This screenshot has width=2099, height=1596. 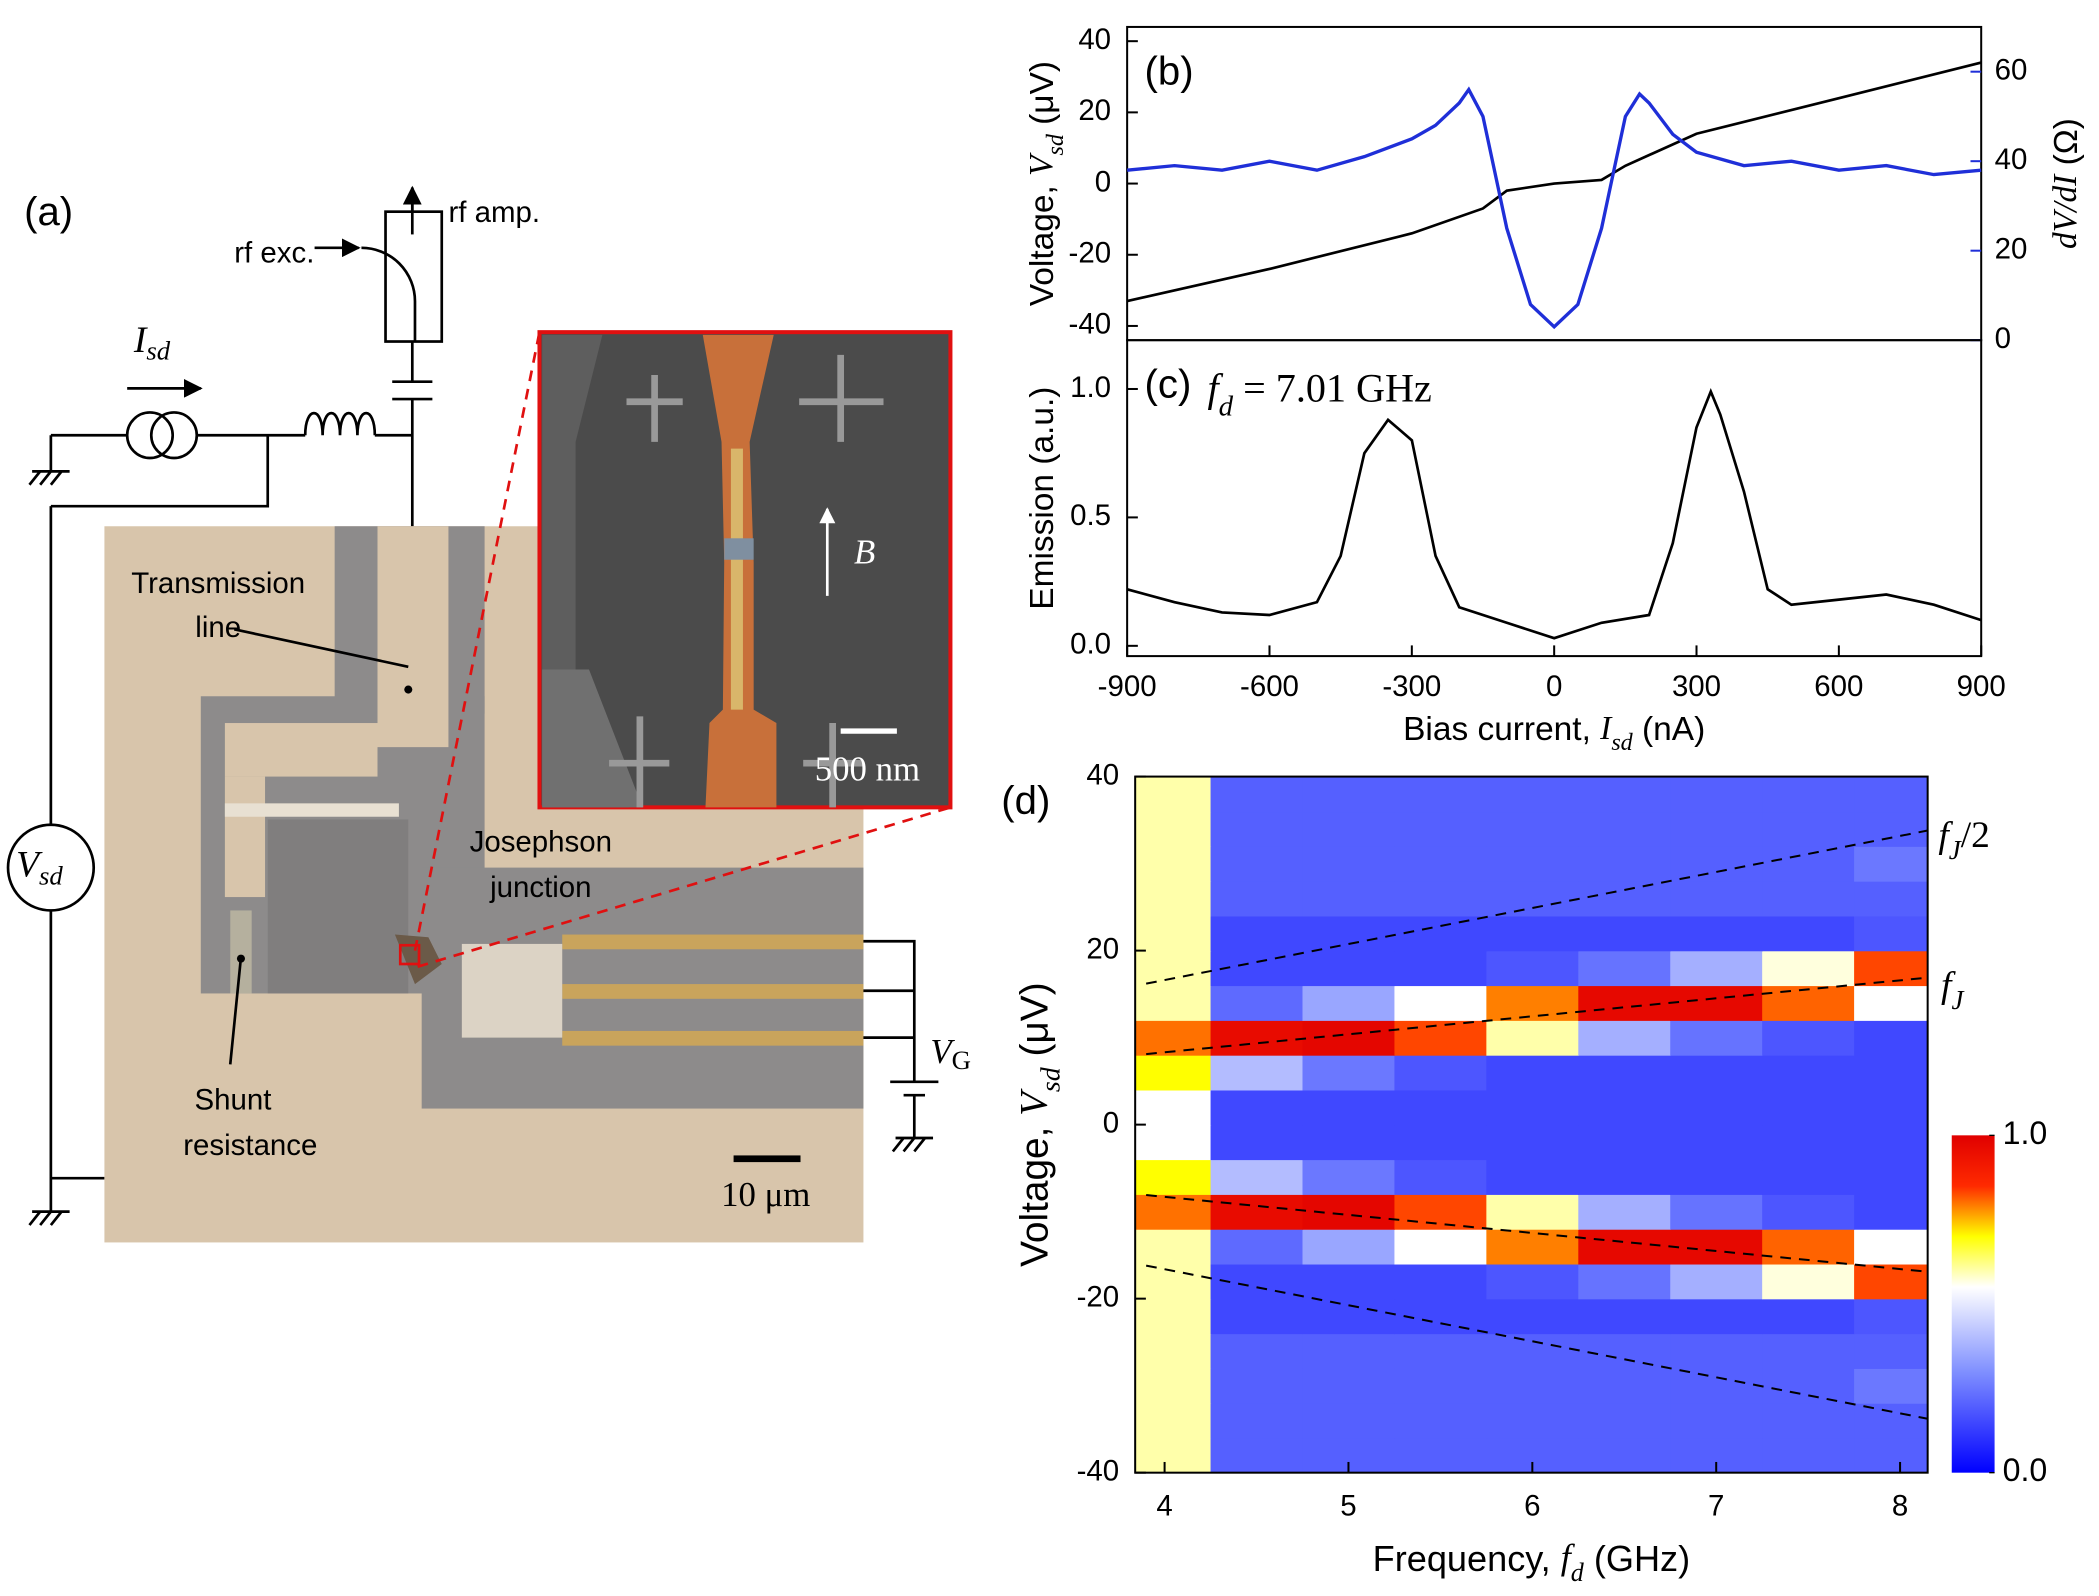 I want to click on scale-label: 500 nm, so click(x=867, y=769).